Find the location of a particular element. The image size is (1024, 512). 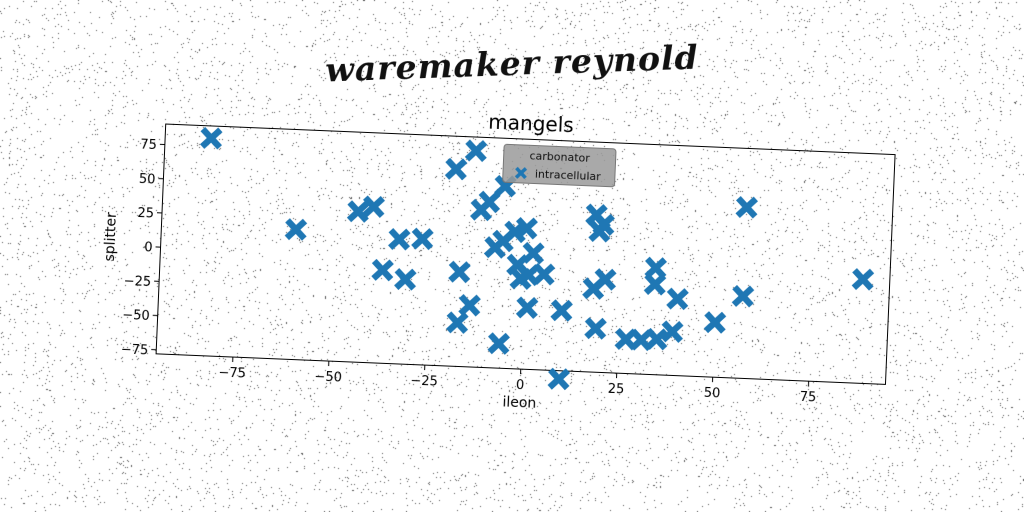

legend: carbonator intracellular is located at coordinates (559, 165).